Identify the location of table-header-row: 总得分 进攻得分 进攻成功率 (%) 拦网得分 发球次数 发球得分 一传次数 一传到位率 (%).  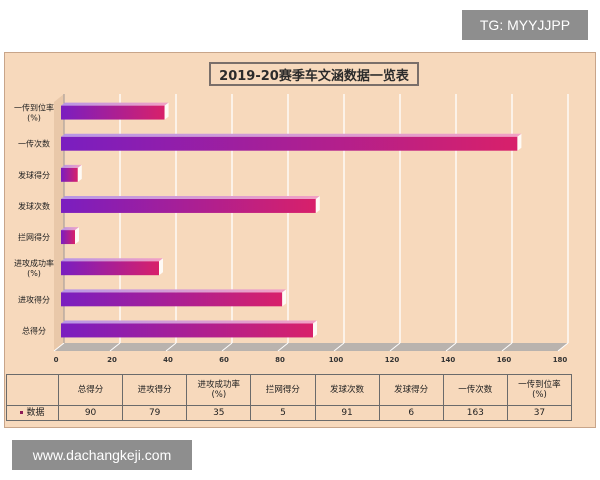
(289, 390).